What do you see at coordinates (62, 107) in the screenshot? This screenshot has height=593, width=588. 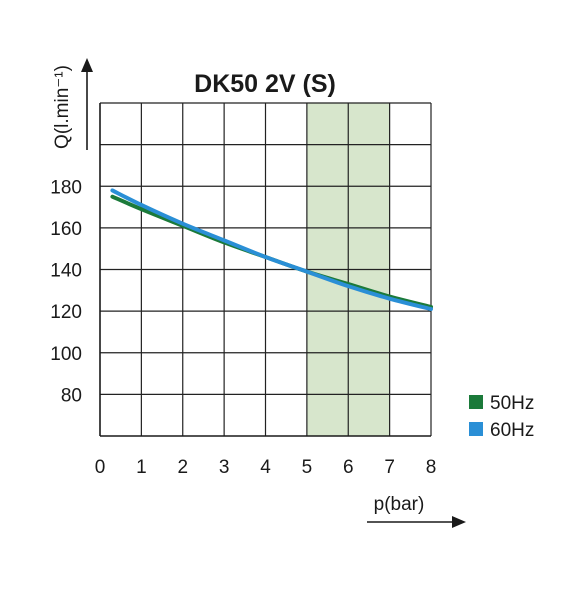 I see `y-axis-label: Q(l.min⁻¹)` at bounding box center [62, 107].